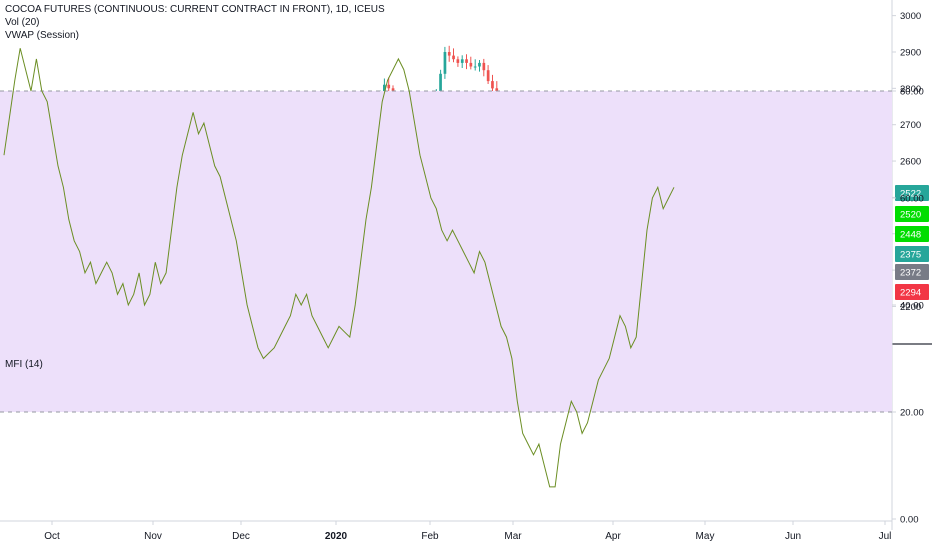  Describe the element at coordinates (24, 364) in the screenshot. I see `mfi-pane-label: MFI (14)` at that location.